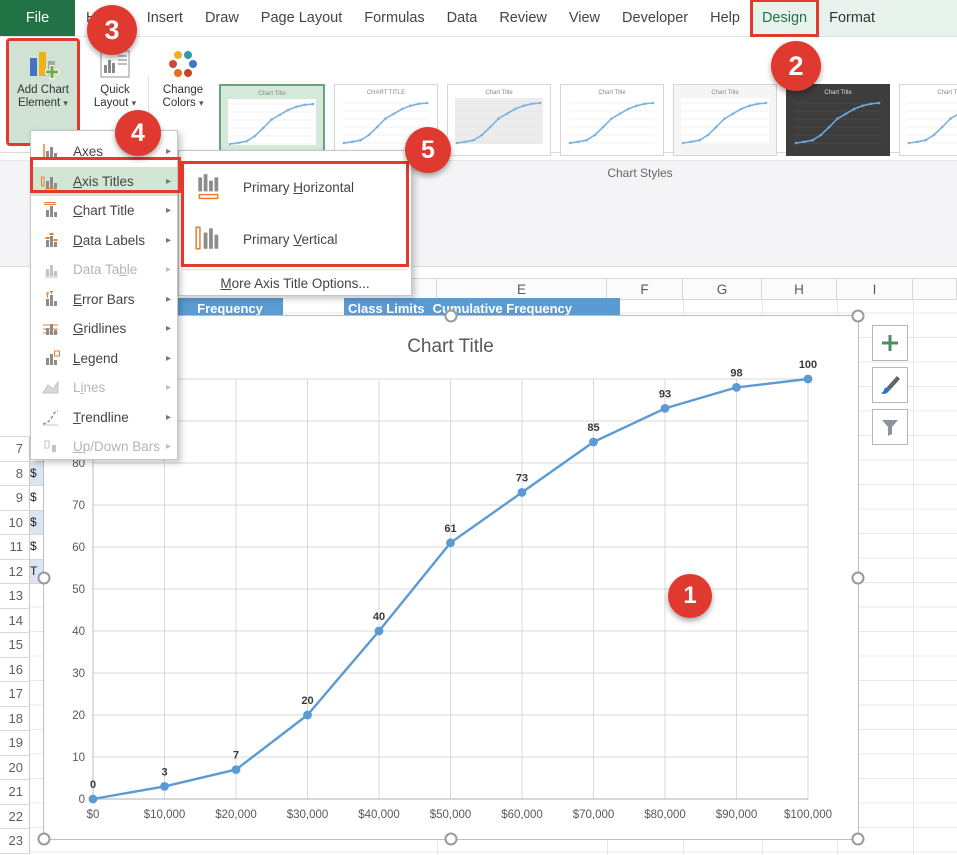 This screenshot has height=855, width=957. I want to click on svg-text: 98, so click(736, 373).